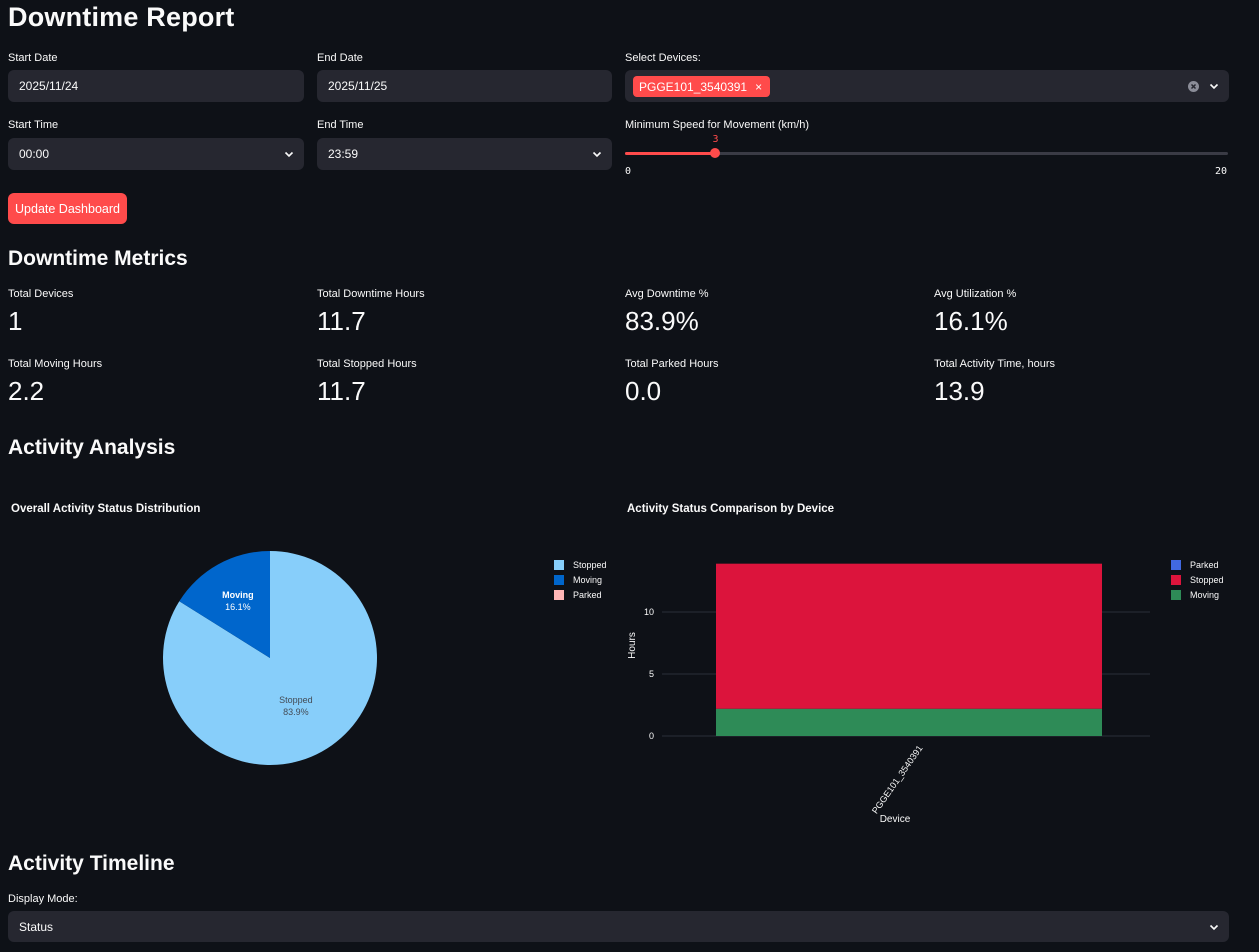 Image resolution: width=1259 pixels, height=952 pixels. I want to click on pie-legend-item: Stopped, so click(580, 565).